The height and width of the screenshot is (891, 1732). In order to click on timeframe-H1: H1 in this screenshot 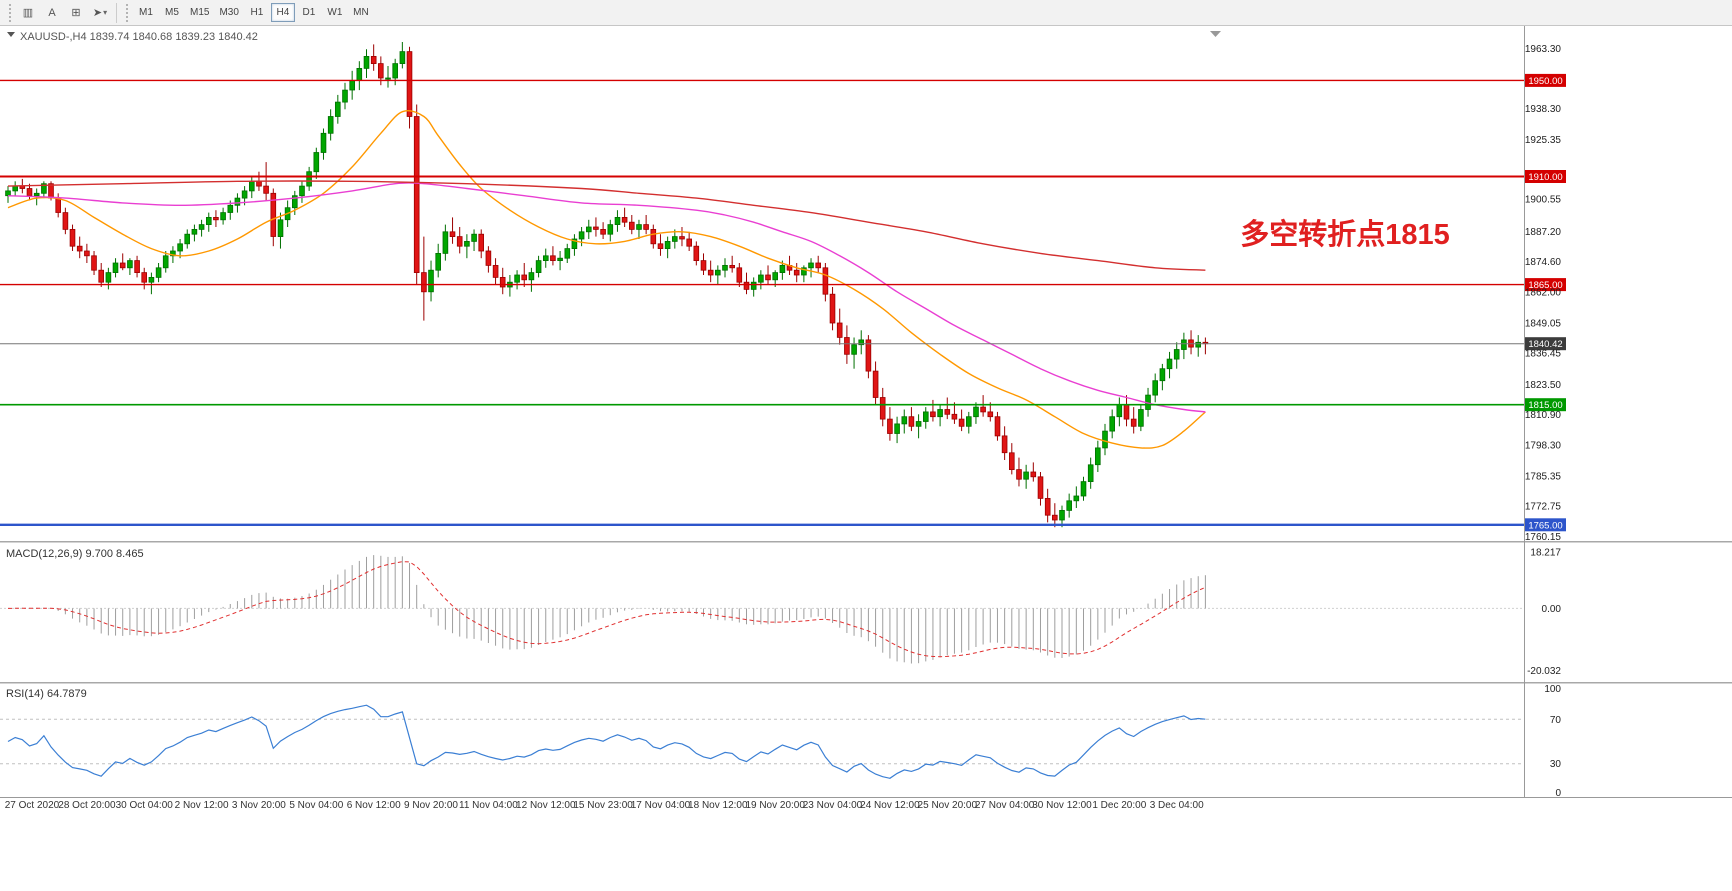, I will do `click(257, 12)`.